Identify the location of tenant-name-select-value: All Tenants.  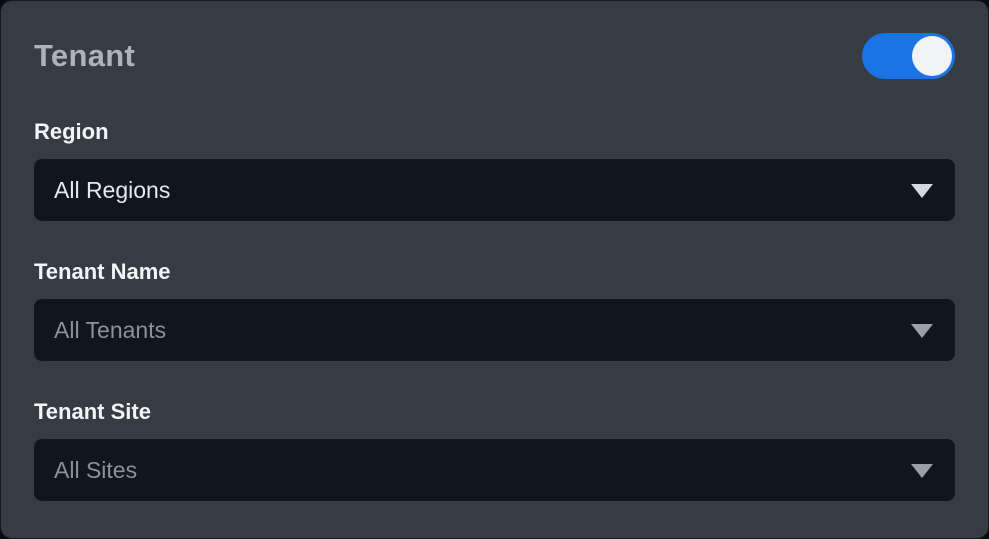
(110, 329).